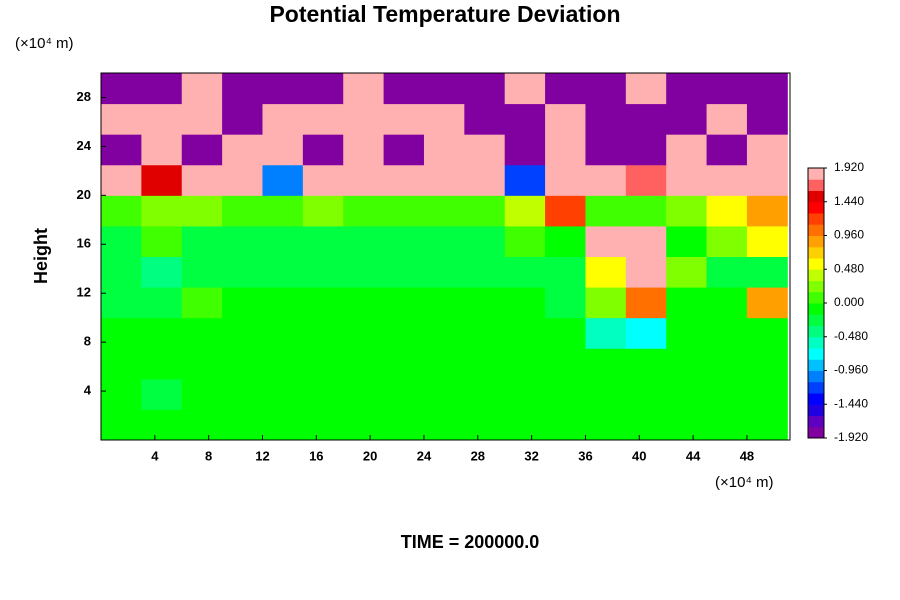 This screenshot has width=900, height=600. What do you see at coordinates (849, 201) in the screenshot?
I see `colorbar-tick-label: 1.440` at bounding box center [849, 201].